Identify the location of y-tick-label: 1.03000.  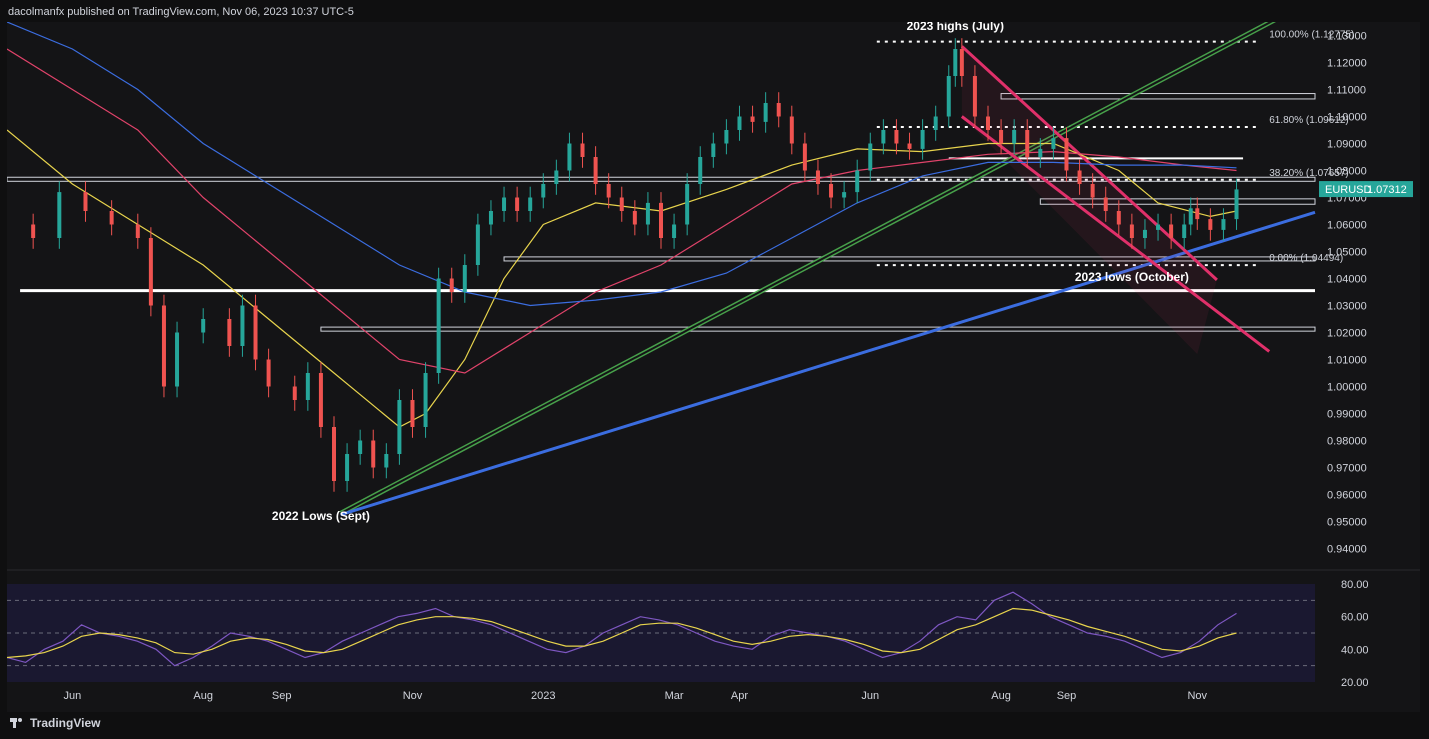
(1347, 307).